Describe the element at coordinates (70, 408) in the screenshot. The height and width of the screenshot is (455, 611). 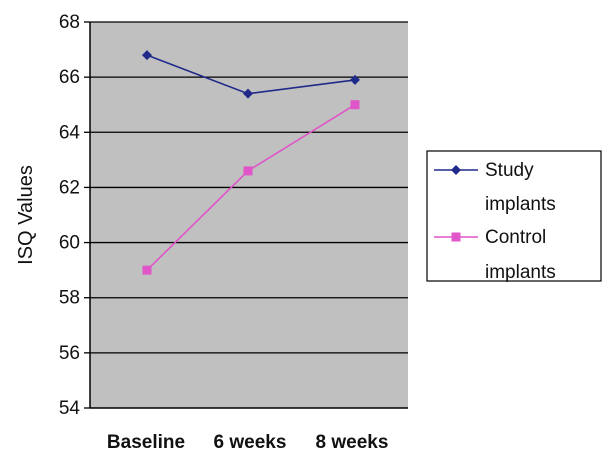
I see `y-tick-label: 54` at that location.